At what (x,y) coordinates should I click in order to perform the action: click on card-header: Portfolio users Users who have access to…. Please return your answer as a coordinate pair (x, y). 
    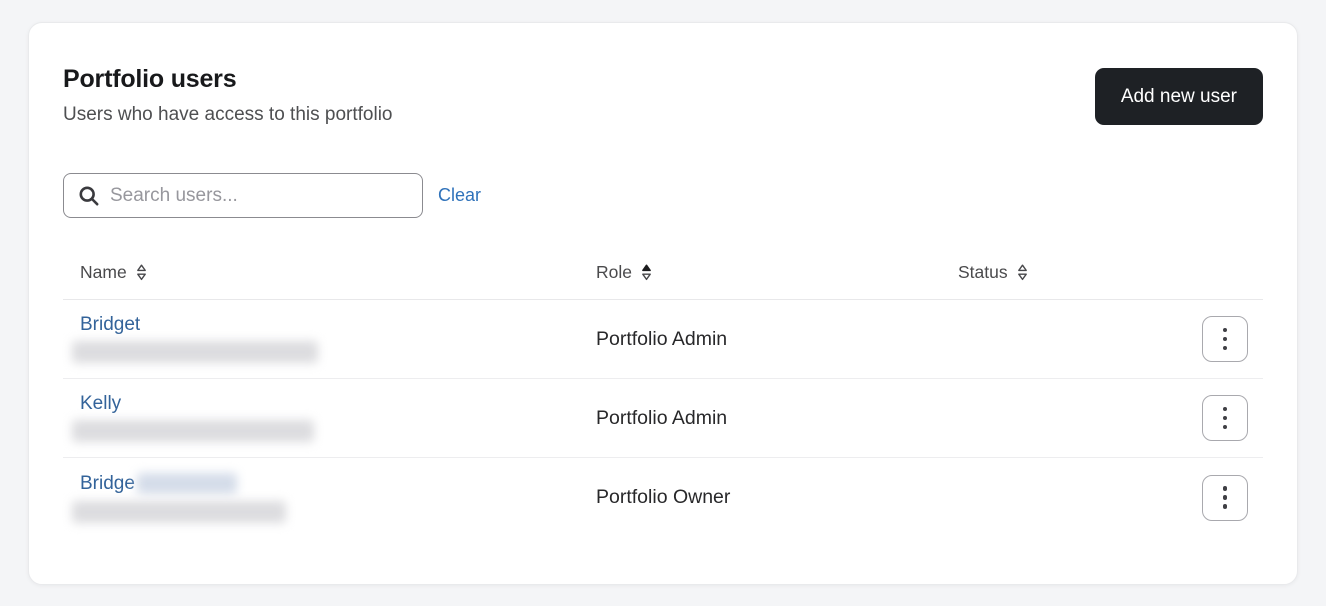
    Looking at the image, I should click on (663, 95).